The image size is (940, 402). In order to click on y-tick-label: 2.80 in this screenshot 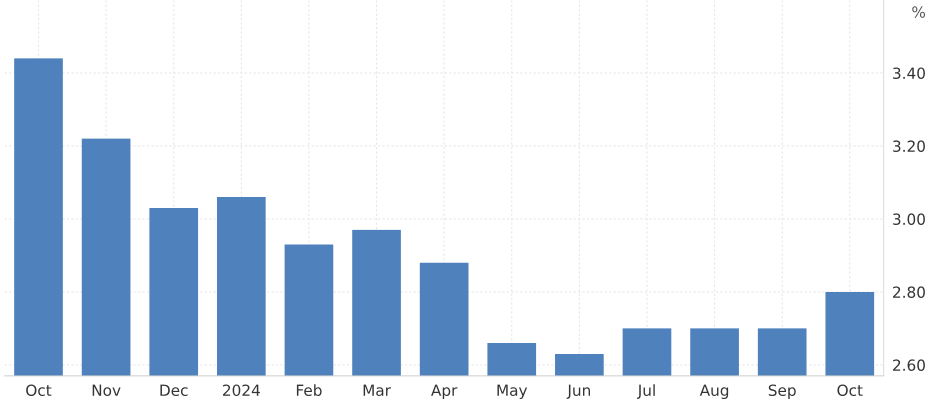, I will do `click(909, 292)`.